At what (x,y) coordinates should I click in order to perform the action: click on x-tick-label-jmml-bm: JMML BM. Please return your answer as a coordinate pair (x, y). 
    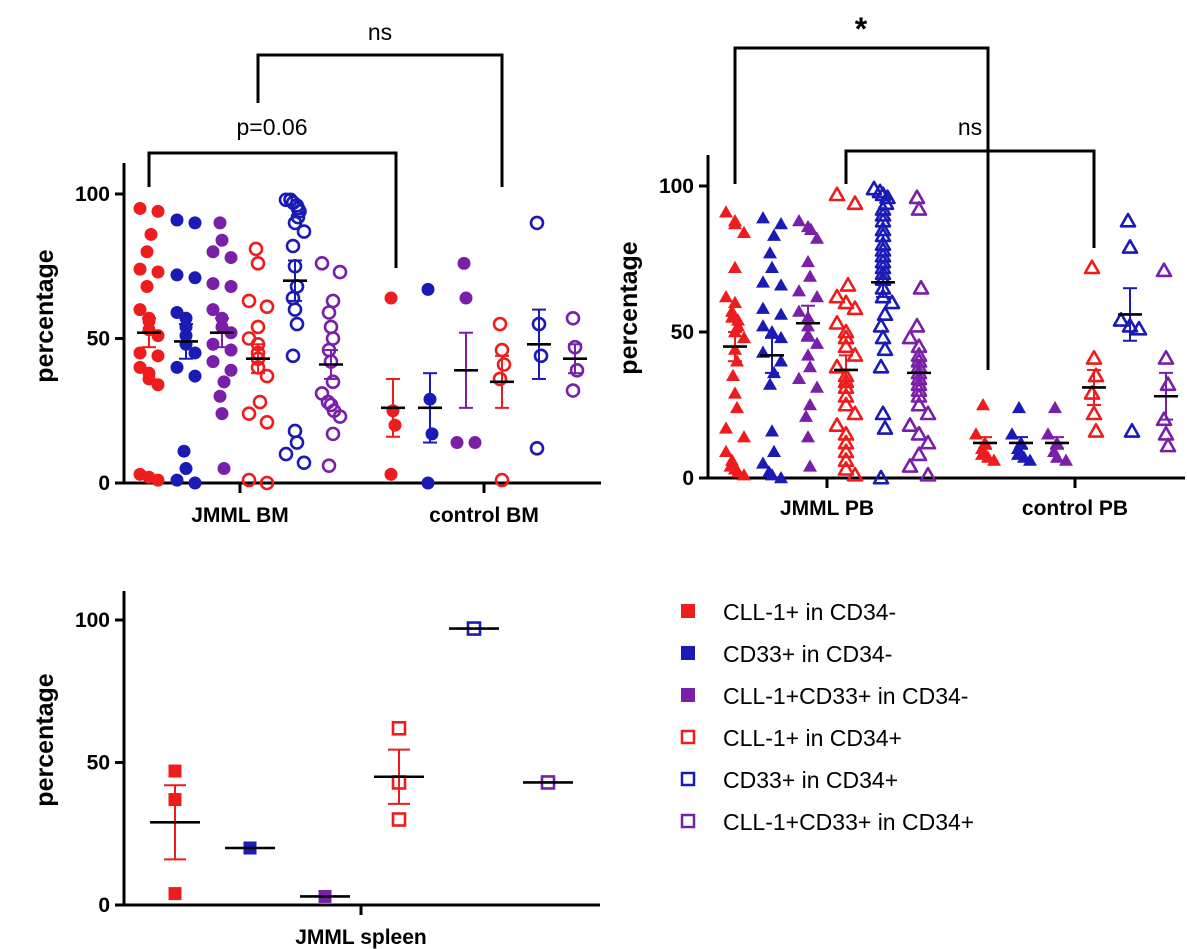
    Looking at the image, I should click on (240, 515).